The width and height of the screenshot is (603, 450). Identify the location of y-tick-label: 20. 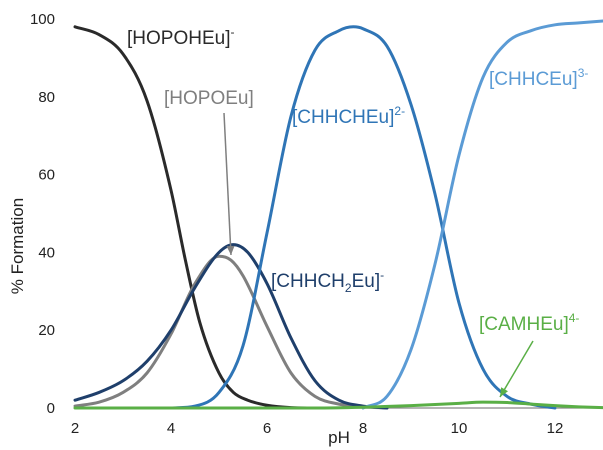
(46, 330).